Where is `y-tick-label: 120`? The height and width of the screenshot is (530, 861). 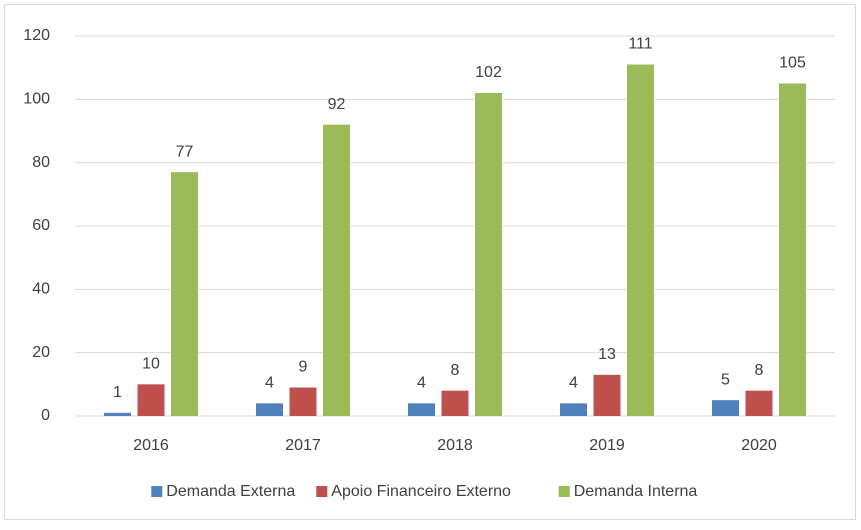 y-tick-label: 120 is located at coordinates (36, 35).